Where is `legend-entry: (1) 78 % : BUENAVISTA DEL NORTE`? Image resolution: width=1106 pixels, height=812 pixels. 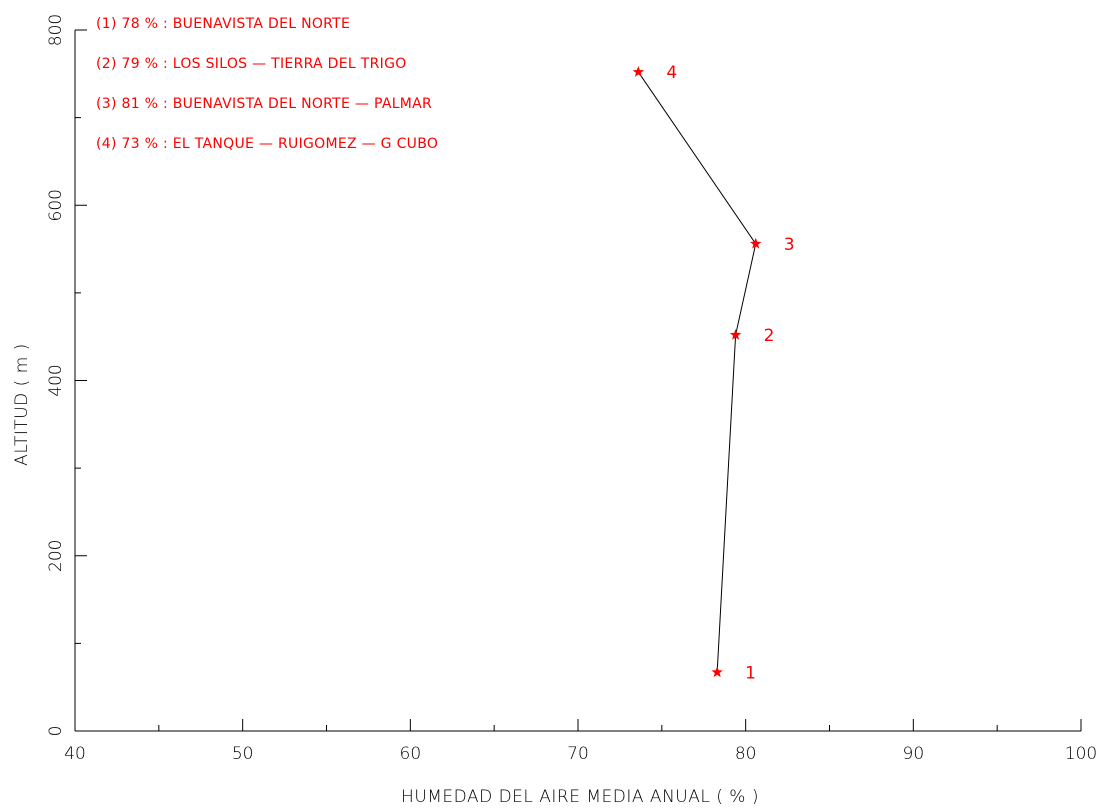
legend-entry: (1) 78 % : BUENAVISTA DEL NORTE is located at coordinates (223, 24).